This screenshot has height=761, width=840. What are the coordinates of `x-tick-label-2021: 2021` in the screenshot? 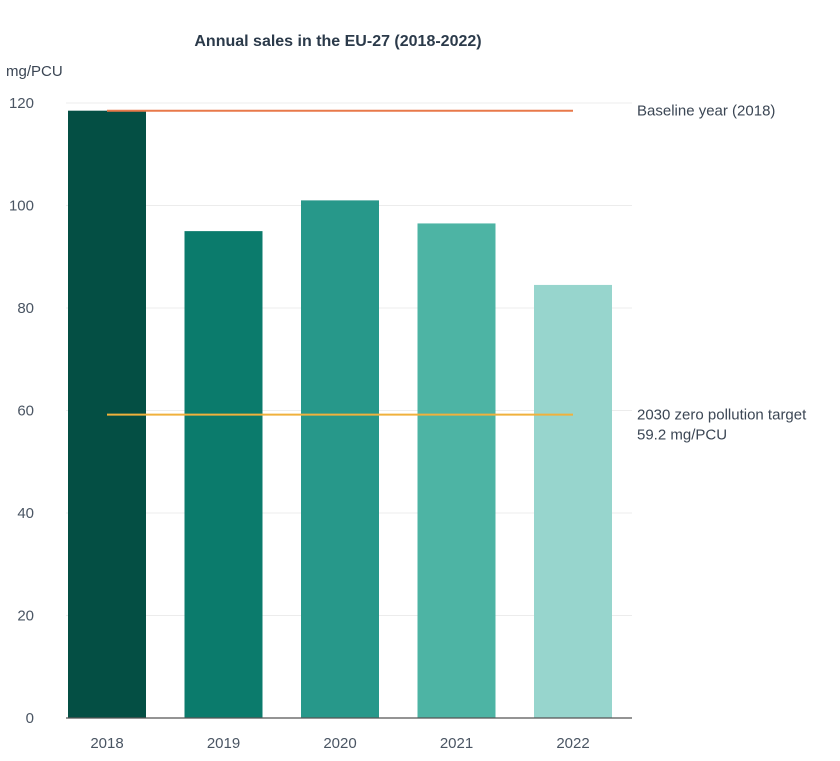 It's located at (456, 743).